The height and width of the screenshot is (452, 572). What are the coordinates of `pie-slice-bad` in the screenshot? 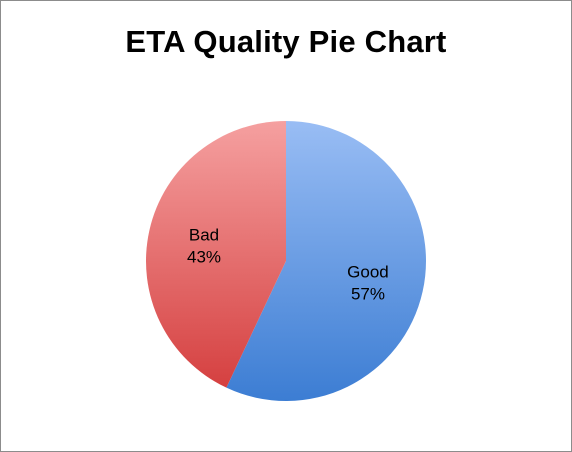 It's located at (215, 254).